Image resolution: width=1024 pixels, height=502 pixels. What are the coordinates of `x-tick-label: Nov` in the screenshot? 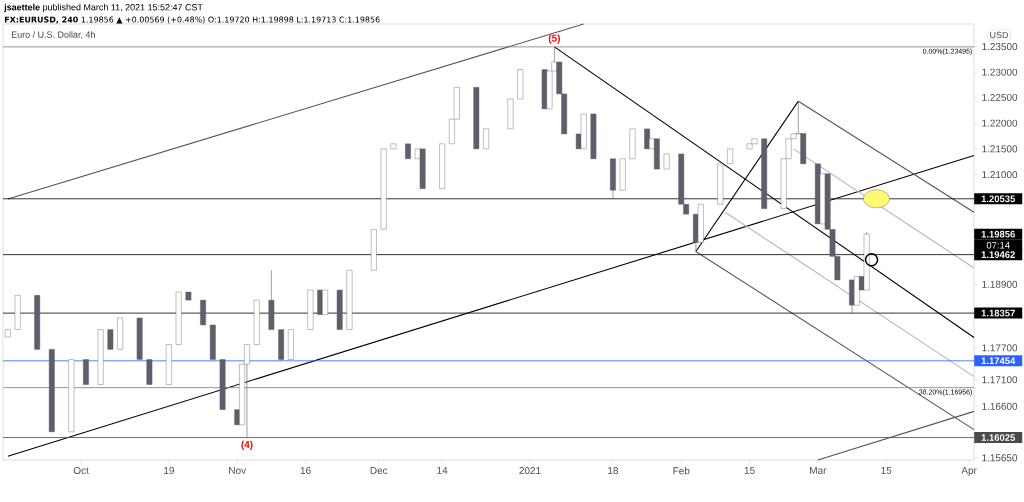 It's located at (238, 470).